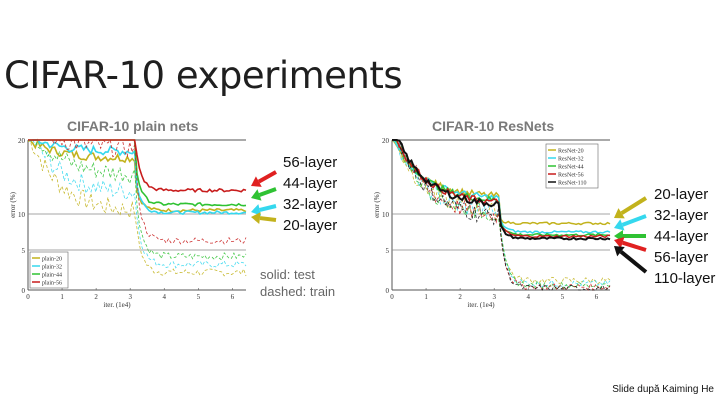 This screenshot has width=720, height=405. What do you see at coordinates (619, 242) in the screenshot?
I see `resnet-arrow-56-head` at bounding box center [619, 242].